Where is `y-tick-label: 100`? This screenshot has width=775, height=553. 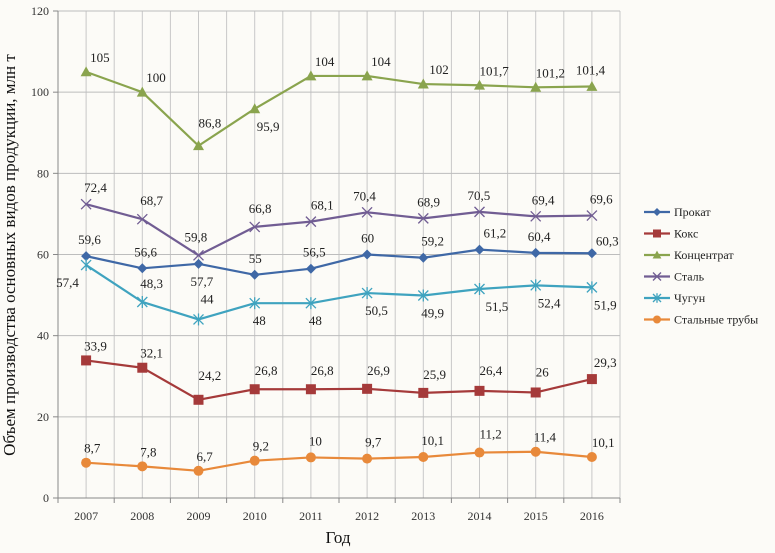 y-tick-label: 100 is located at coordinates (40, 92).